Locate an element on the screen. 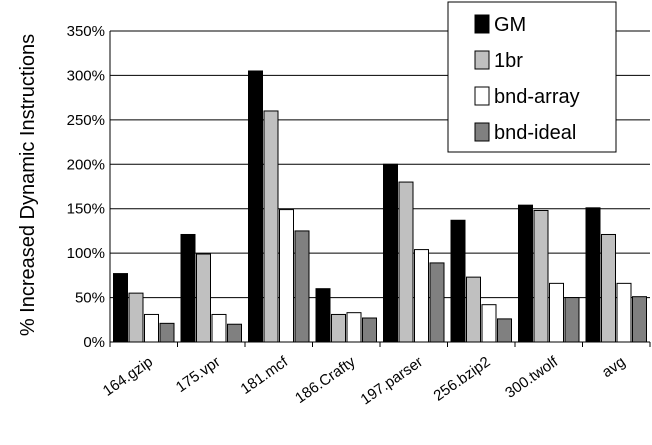 The image size is (652, 445). y-tick-label: 0% is located at coordinates (94, 342).